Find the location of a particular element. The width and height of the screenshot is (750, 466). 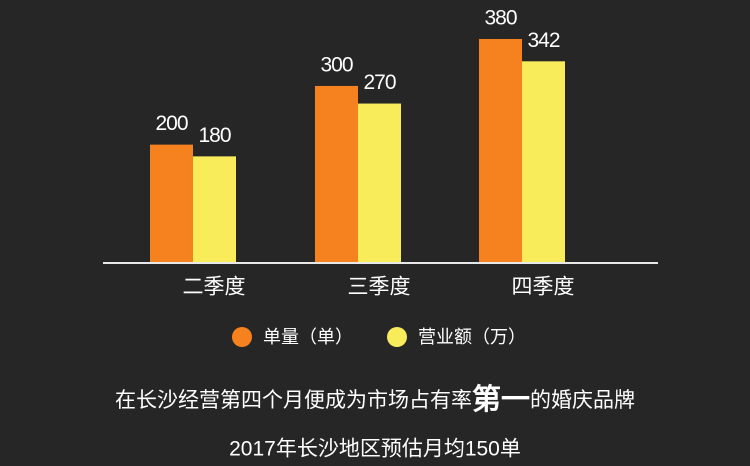

value-label: 180 is located at coordinates (214, 135).